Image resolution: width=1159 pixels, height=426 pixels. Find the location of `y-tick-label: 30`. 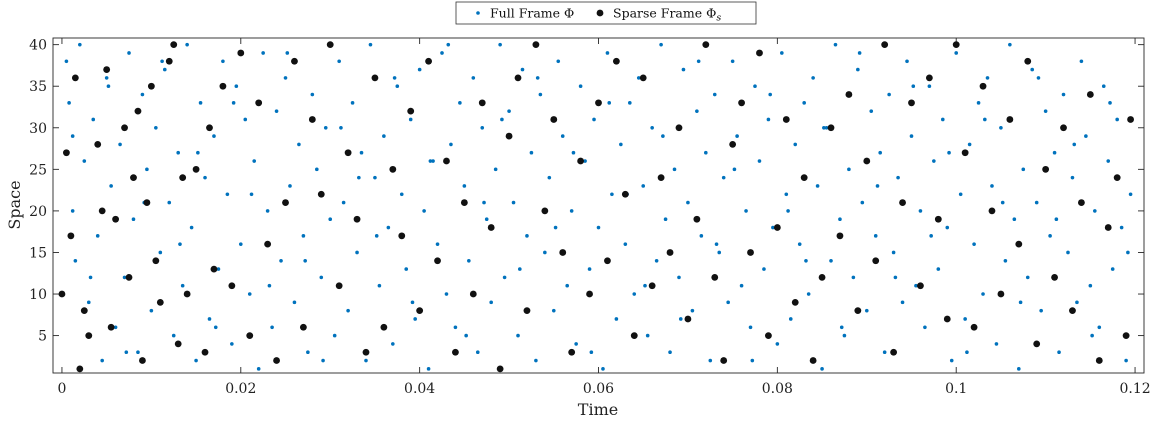

y-tick-label: 30 is located at coordinates (38, 129).